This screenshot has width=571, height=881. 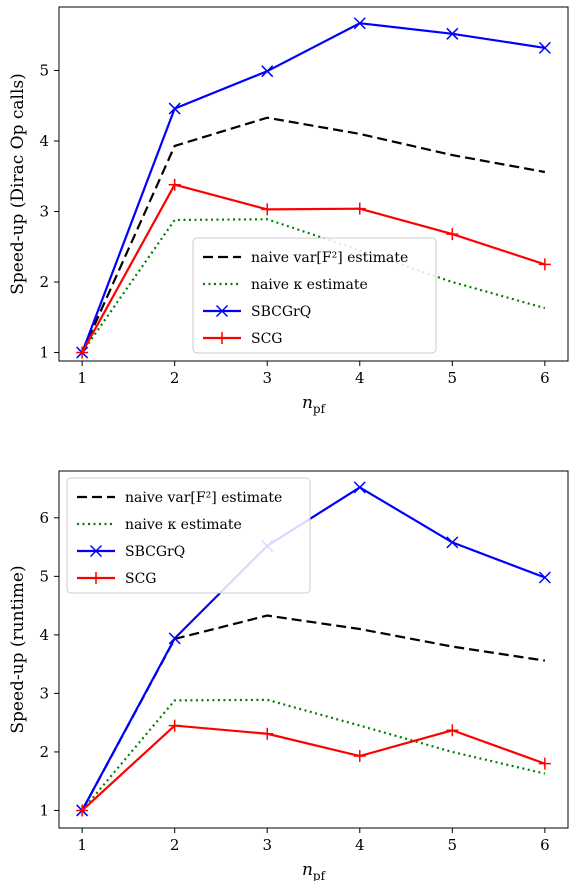 I want to click on series-scg, so click(x=313, y=768).